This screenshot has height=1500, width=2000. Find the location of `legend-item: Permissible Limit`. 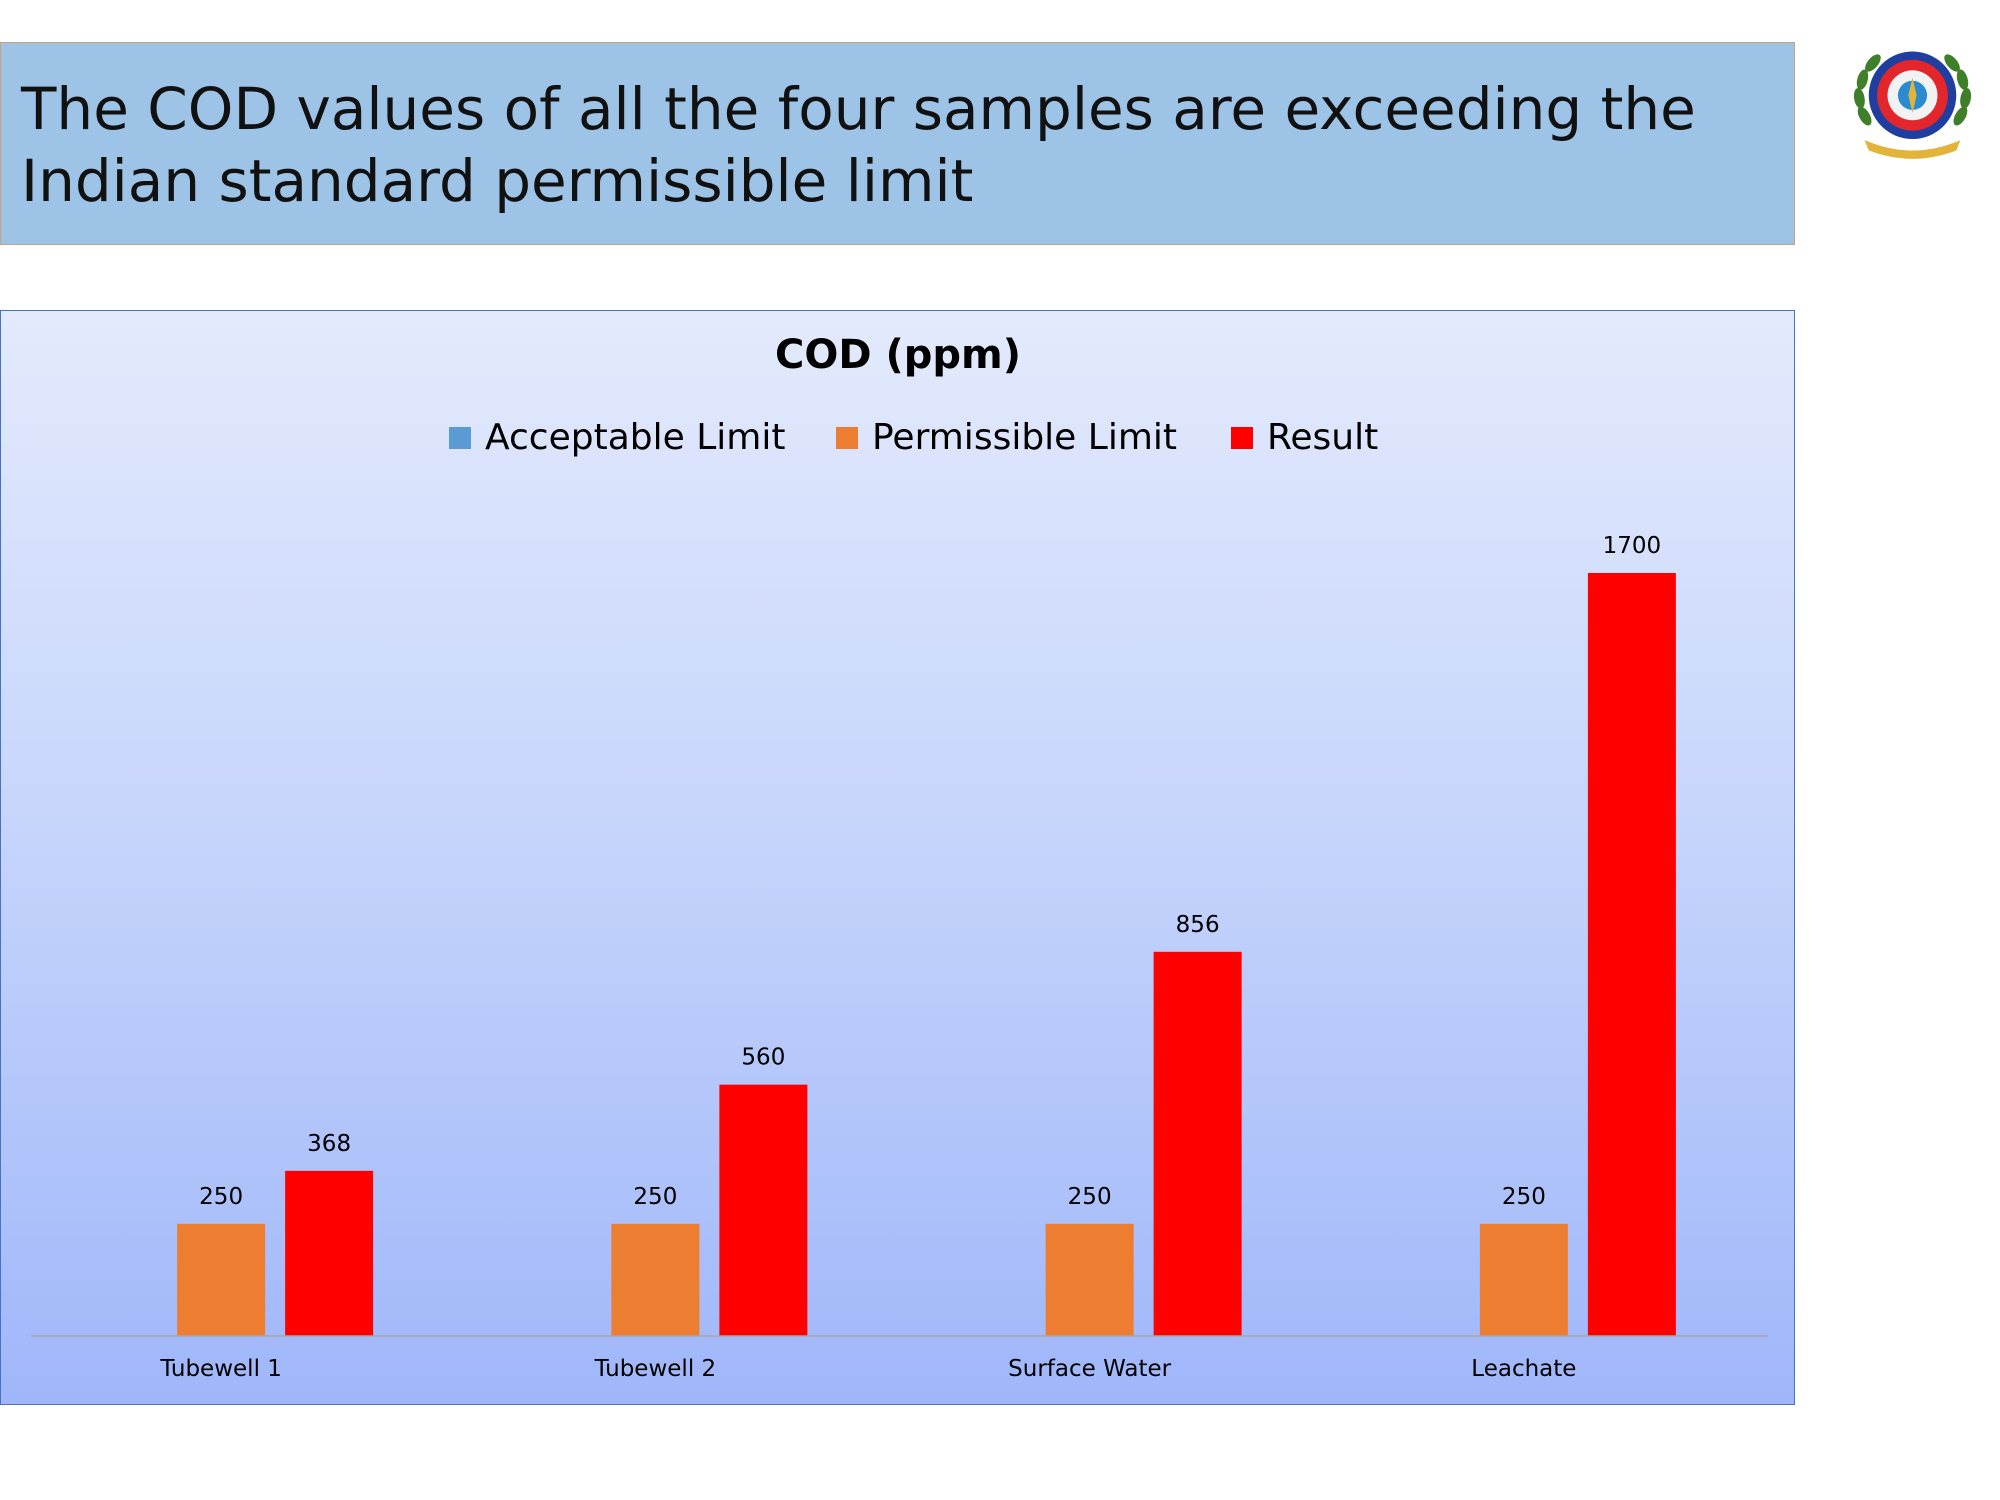

legend-item: Permissible Limit is located at coordinates (1006, 437).